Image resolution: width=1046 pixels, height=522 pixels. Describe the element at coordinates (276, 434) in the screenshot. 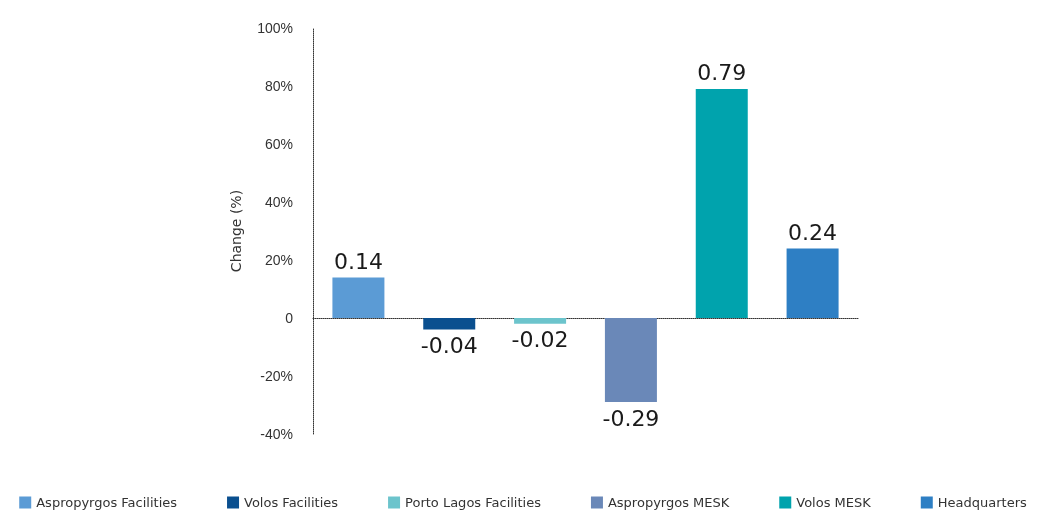

I see `y-tick-label: -40%` at that location.